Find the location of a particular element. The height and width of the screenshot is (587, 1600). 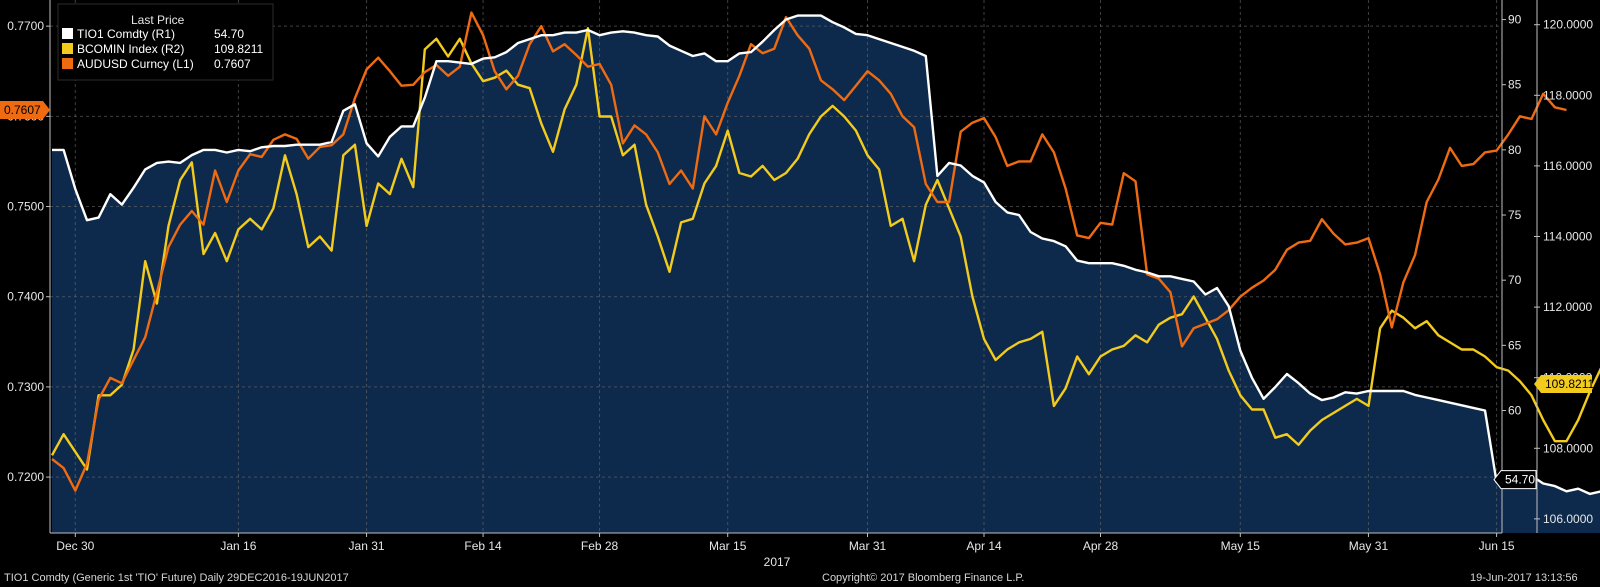

tio1-last-flag-shape is located at coordinates (1515, 480).